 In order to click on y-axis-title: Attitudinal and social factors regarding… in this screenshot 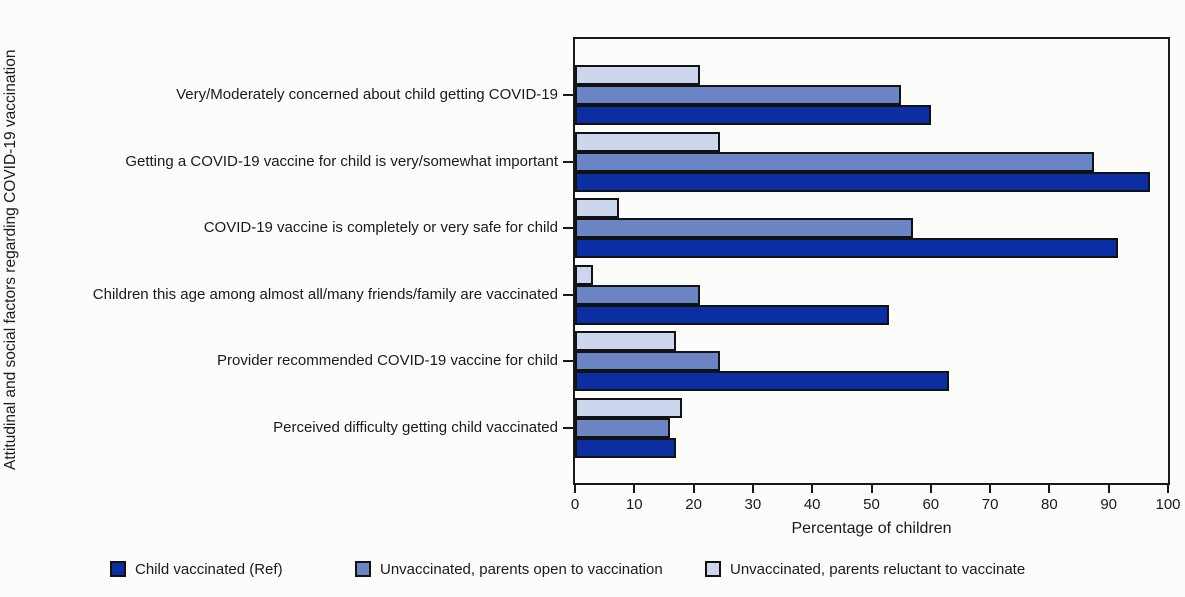, I will do `click(10, 260)`.